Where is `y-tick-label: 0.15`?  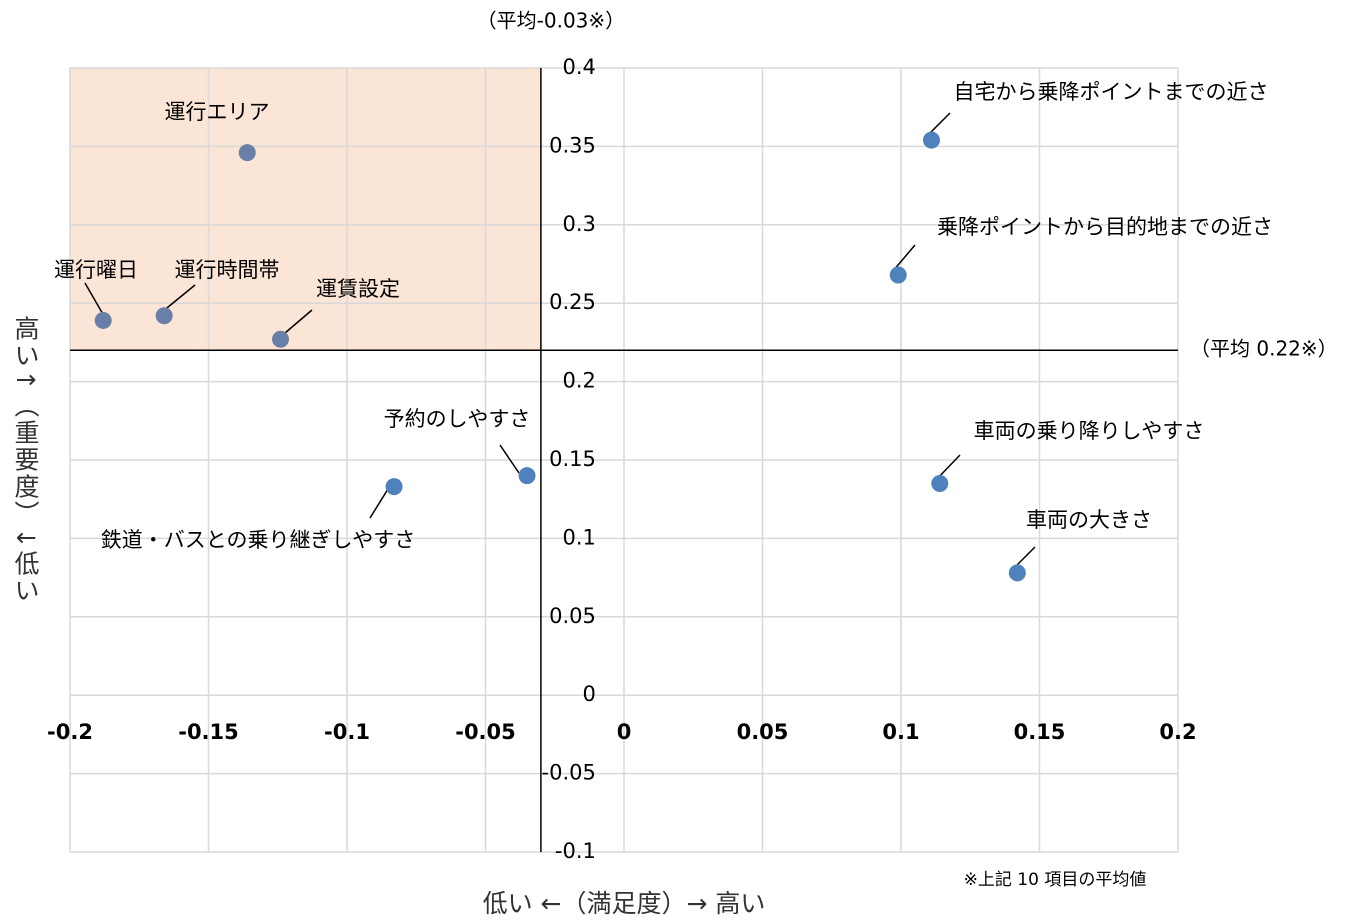 y-tick-label: 0.15 is located at coordinates (572, 459).